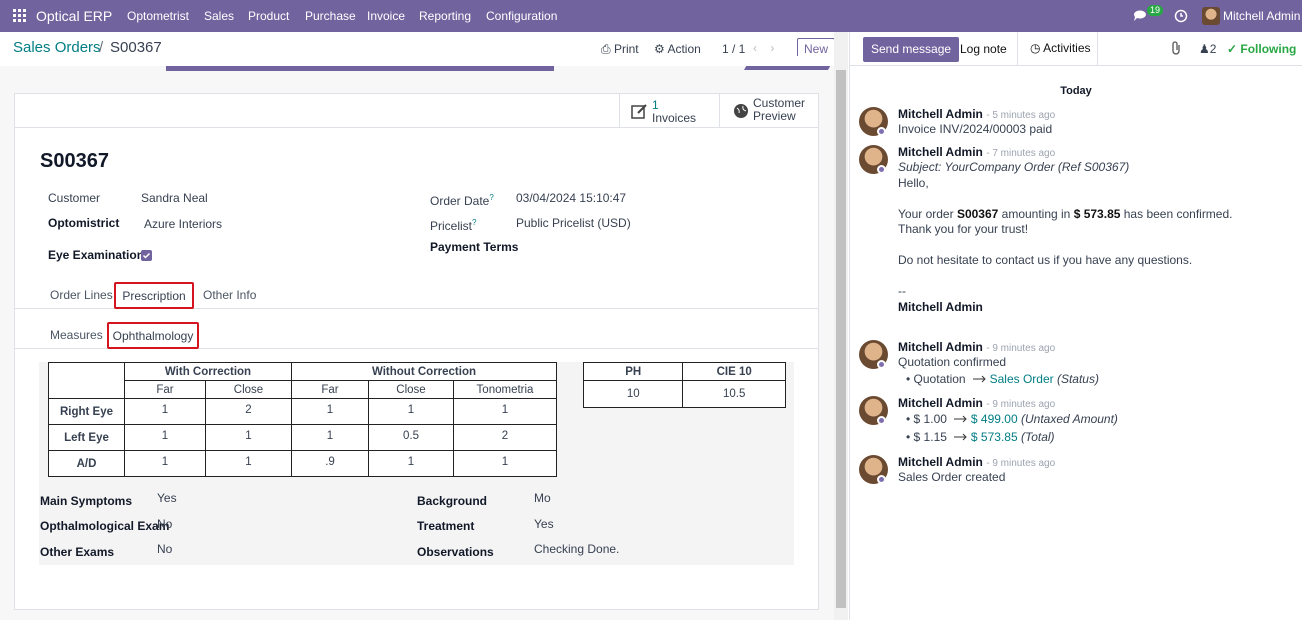 The width and height of the screenshot is (1302, 620). I want to click on action-button: ⚙ Action, so click(677, 49).